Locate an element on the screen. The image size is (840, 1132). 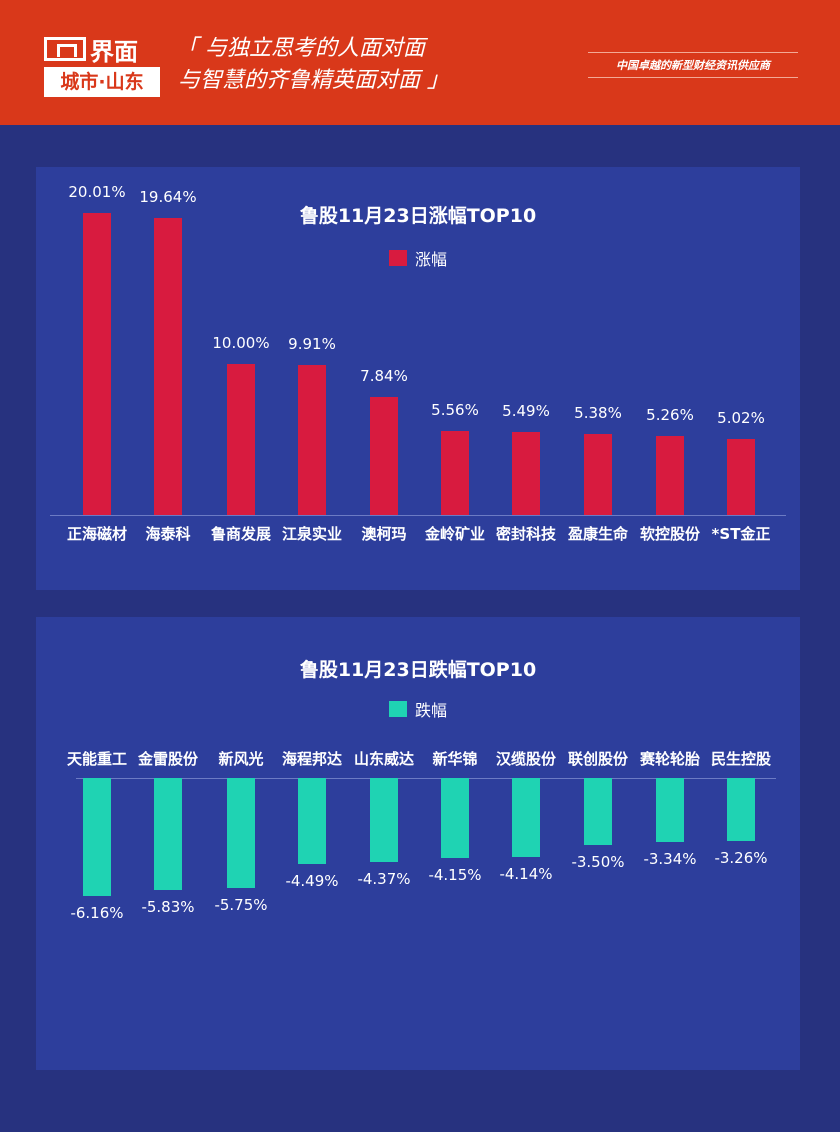
category-label: 鲁商发展 is located at coordinates (240, 534).